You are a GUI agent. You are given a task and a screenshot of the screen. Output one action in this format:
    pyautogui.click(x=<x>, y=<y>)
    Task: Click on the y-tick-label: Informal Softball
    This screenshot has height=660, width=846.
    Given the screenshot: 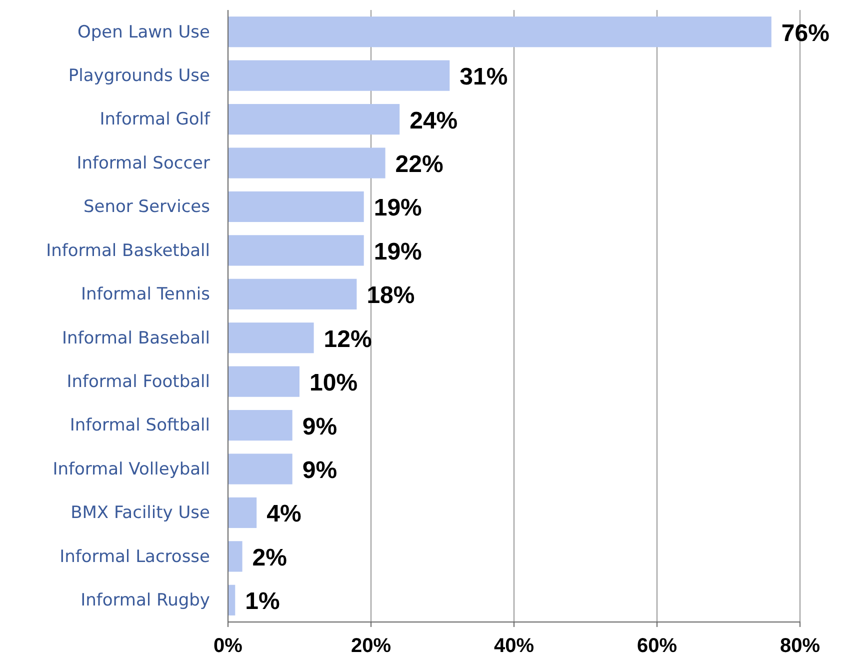 What is the action you would take?
    pyautogui.click(x=140, y=426)
    